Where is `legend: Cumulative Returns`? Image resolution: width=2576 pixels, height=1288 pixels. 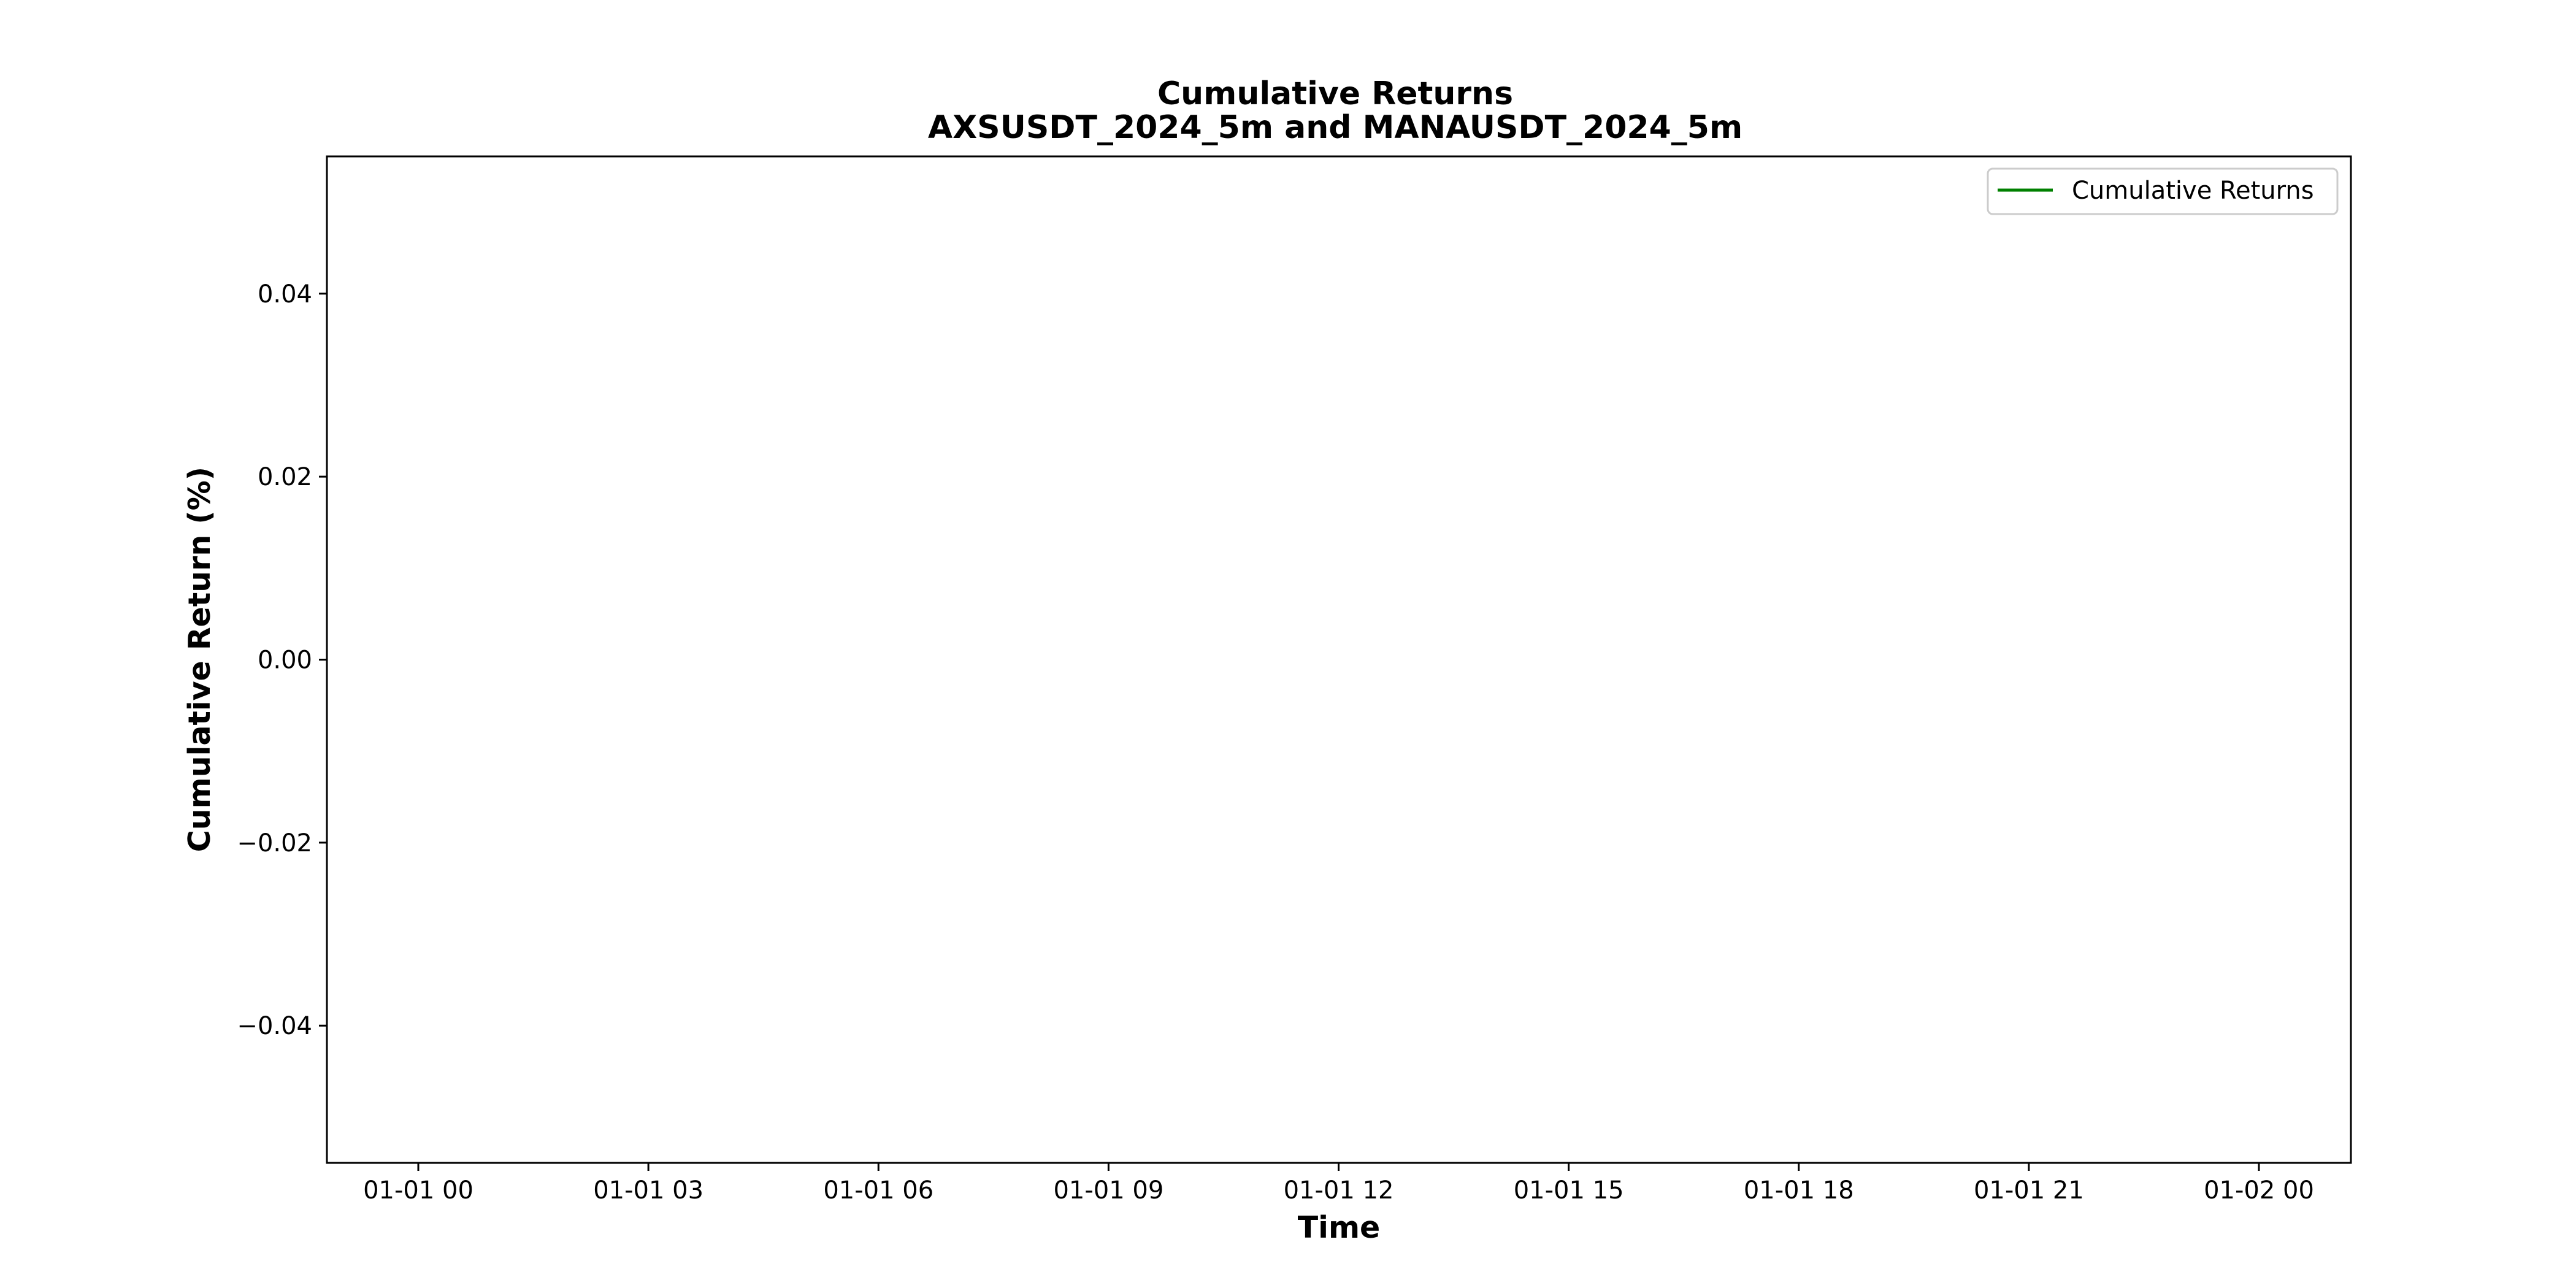 legend: Cumulative Returns is located at coordinates (2163, 191).